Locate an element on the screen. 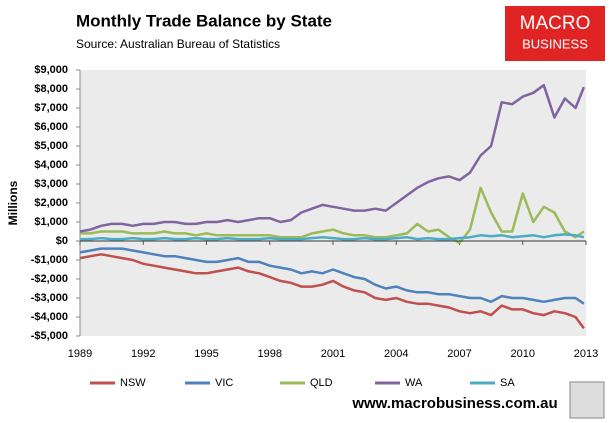 The image size is (610, 423). legend-label: VIC is located at coordinates (224, 383).